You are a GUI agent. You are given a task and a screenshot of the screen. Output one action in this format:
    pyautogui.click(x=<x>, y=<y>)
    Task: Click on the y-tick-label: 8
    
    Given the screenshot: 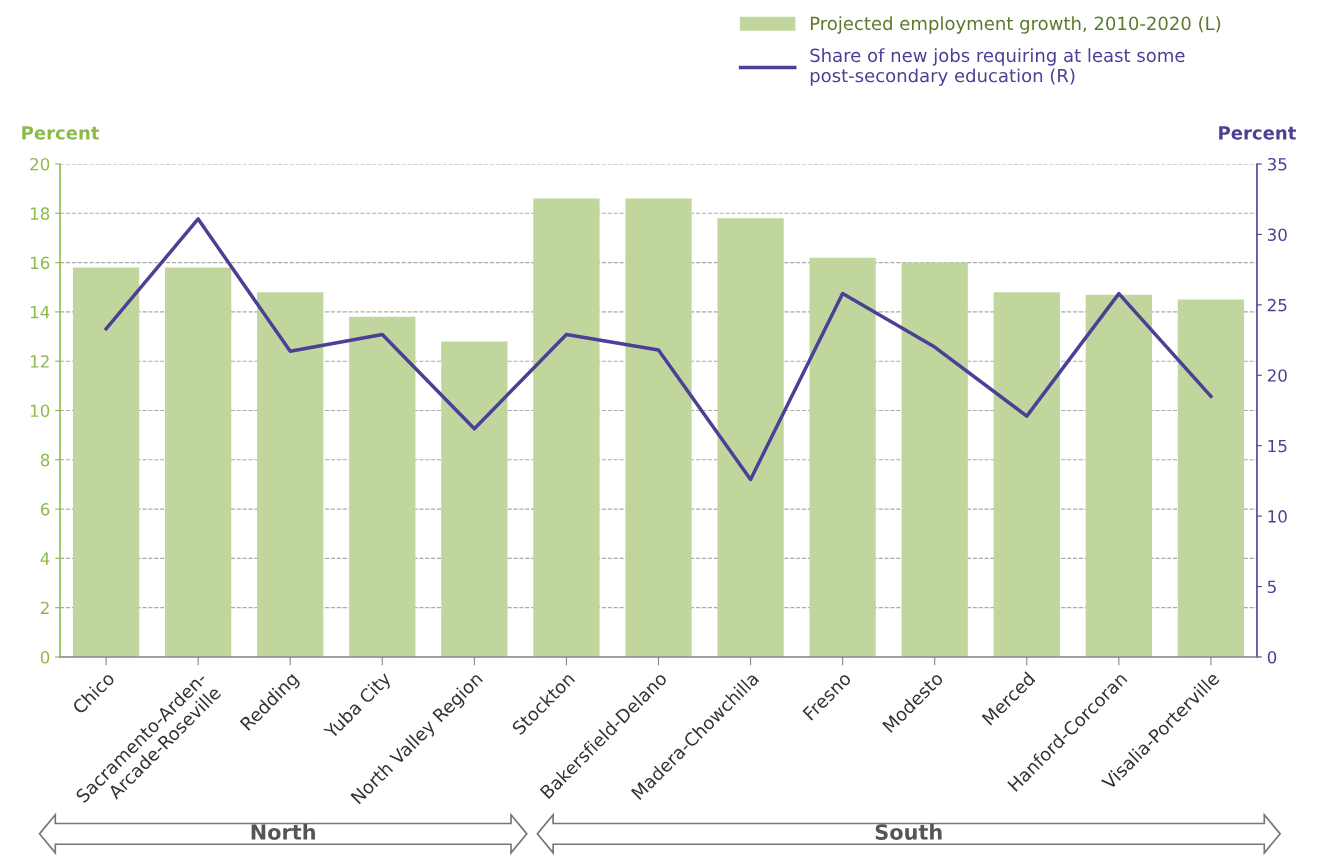 What is the action you would take?
    pyautogui.click(x=45, y=460)
    